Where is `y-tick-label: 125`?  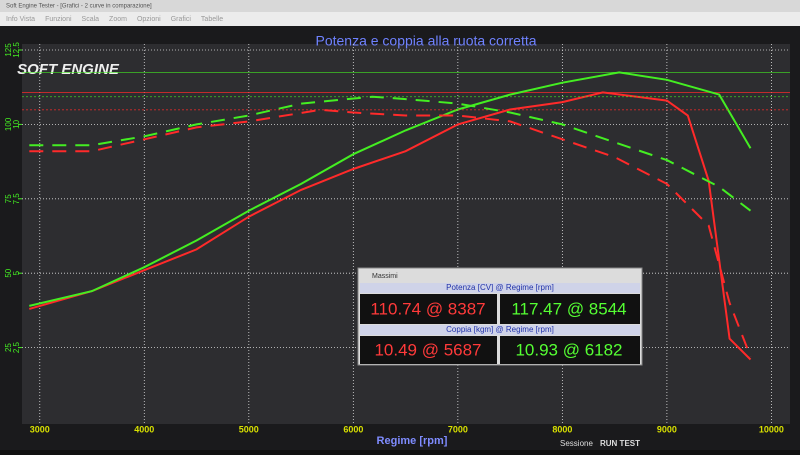
y-tick-label: 125 is located at coordinates (8, 50).